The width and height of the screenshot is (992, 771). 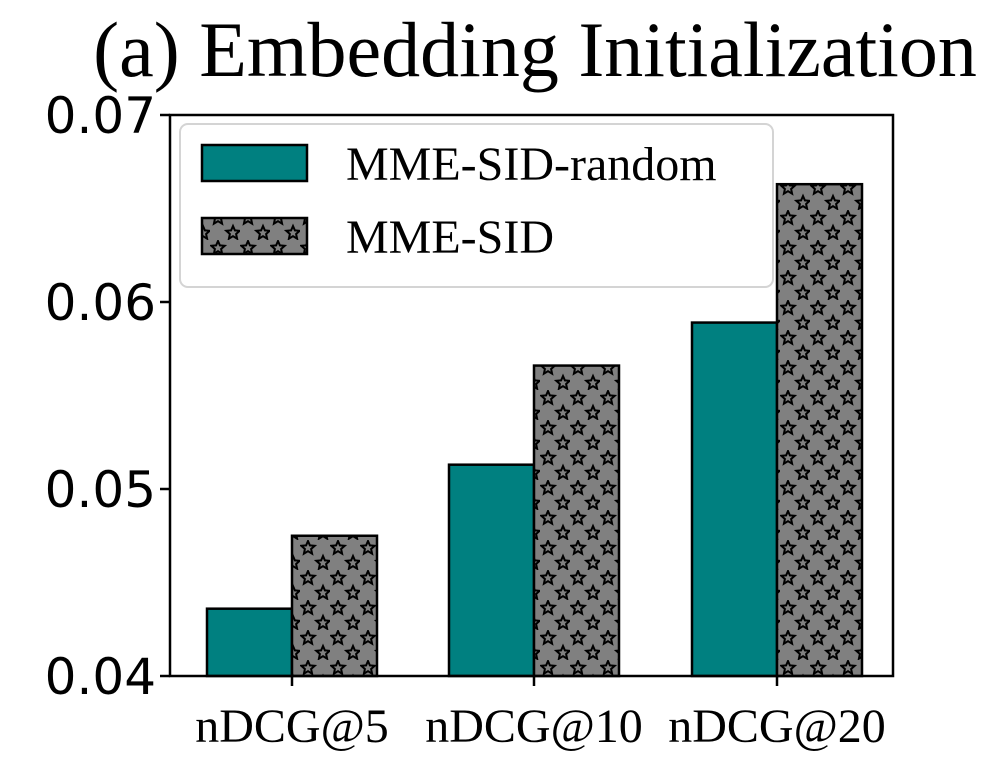 What do you see at coordinates (254, 163) in the screenshot?
I see `legend-swatch-mme-sid-random` at bounding box center [254, 163].